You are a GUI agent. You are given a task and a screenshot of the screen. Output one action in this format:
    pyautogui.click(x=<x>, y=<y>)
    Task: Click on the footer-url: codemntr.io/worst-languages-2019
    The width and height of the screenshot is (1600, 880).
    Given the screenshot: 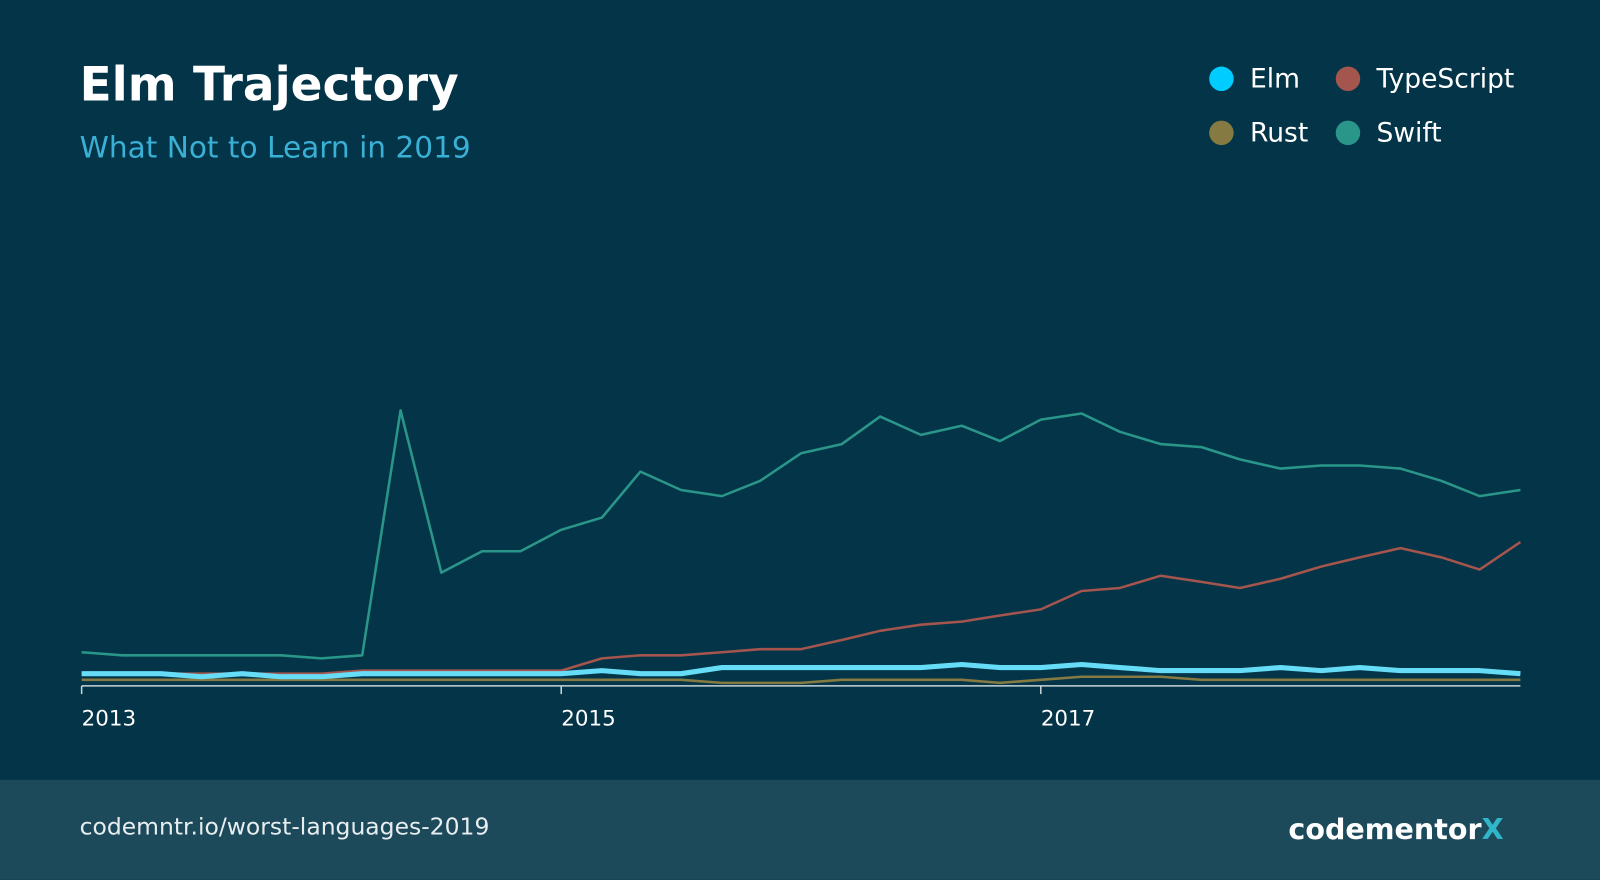 What is the action you would take?
    pyautogui.click(x=285, y=826)
    